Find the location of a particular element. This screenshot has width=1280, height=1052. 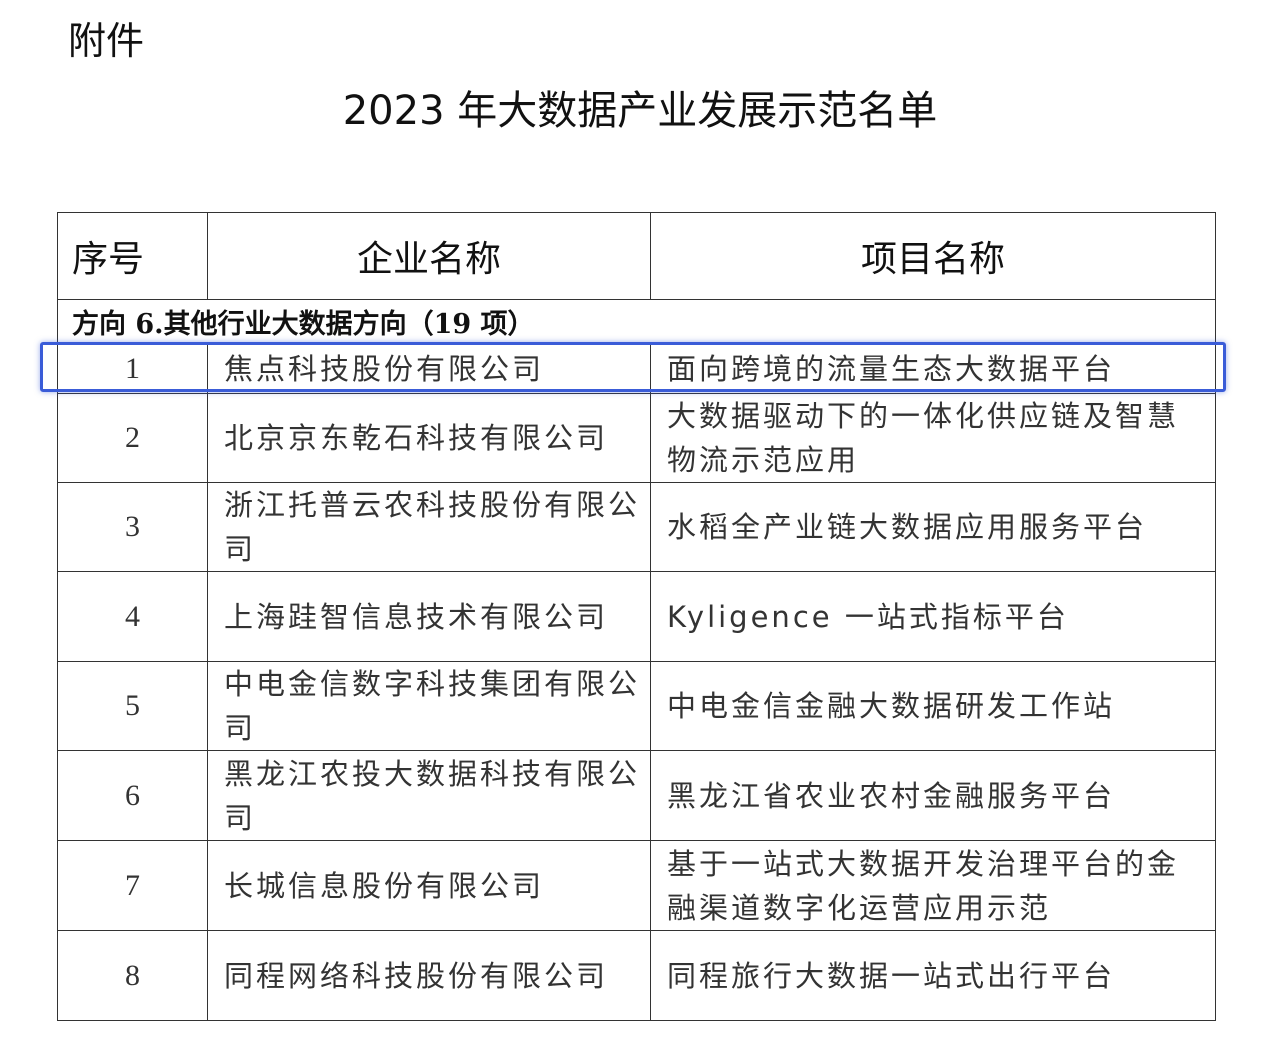

project-name: 黑龙江省农业农村金融服务平台 is located at coordinates (933, 795).